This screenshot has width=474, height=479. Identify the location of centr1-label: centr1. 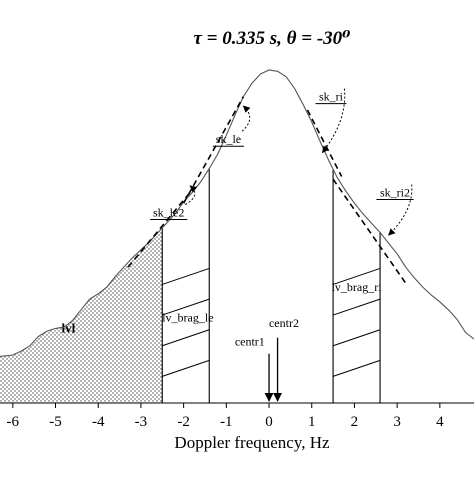
(250, 342).